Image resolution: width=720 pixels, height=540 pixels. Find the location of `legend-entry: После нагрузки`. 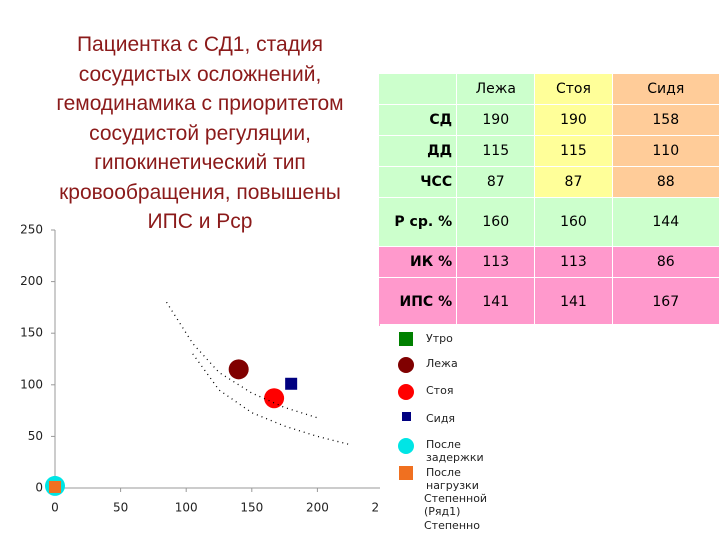

legend-entry: После нагрузки is located at coordinates (446, 479).